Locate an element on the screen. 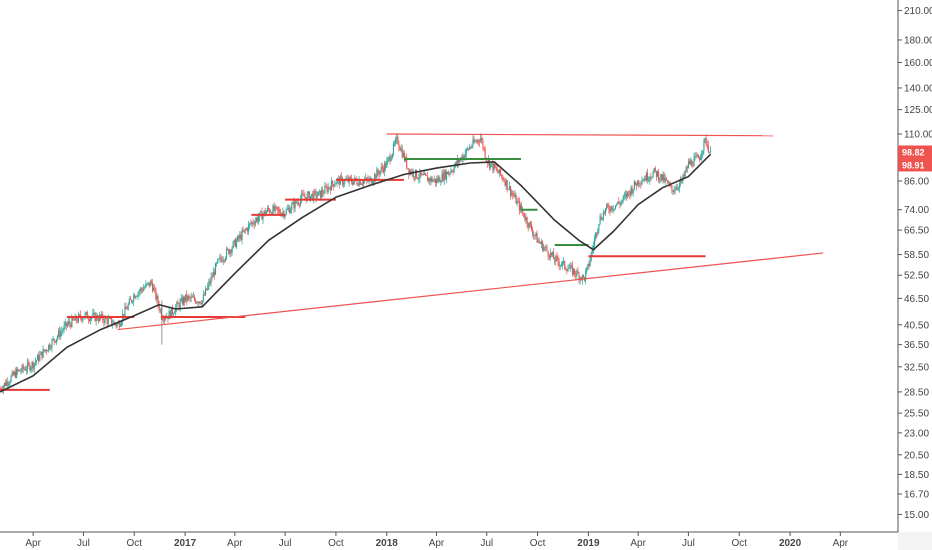  ma-value-label: 98.91 is located at coordinates (915, 165).